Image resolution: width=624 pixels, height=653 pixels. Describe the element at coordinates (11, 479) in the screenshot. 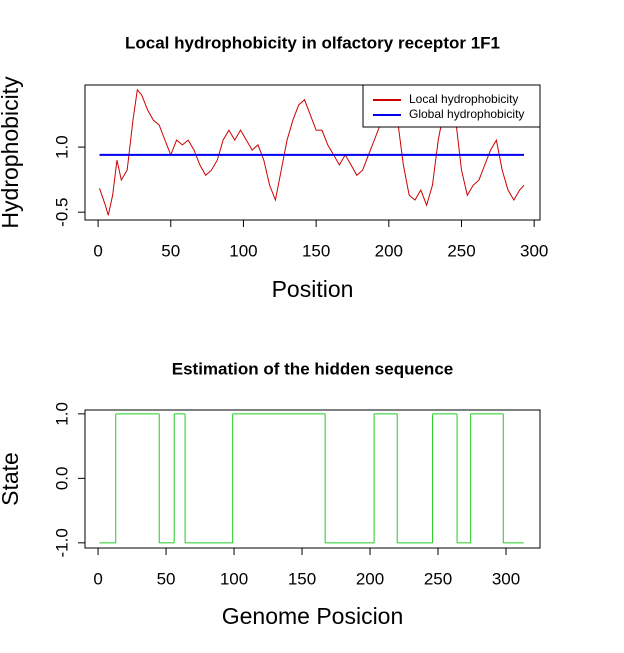

I see `y-axis-label: State` at that location.